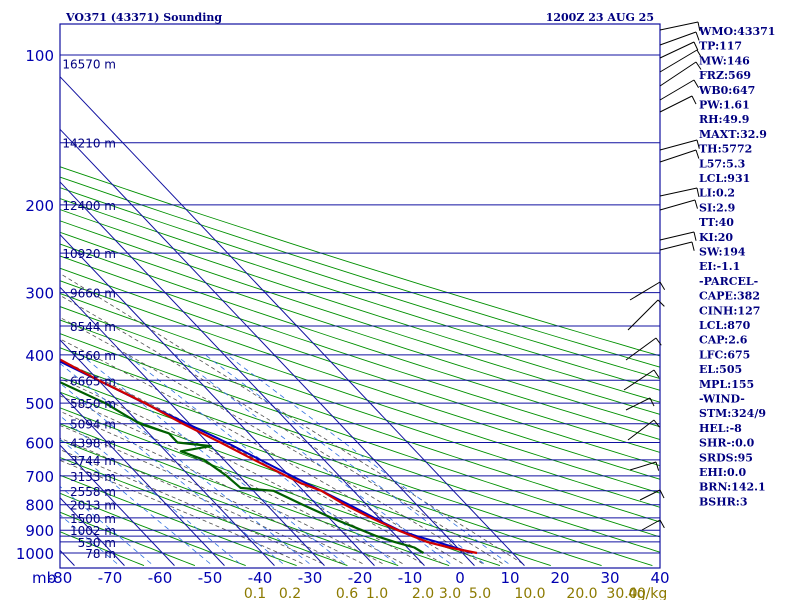  Describe the element at coordinates (728, 281) in the screenshot. I see `index-value: -PARCEL-` at that location.